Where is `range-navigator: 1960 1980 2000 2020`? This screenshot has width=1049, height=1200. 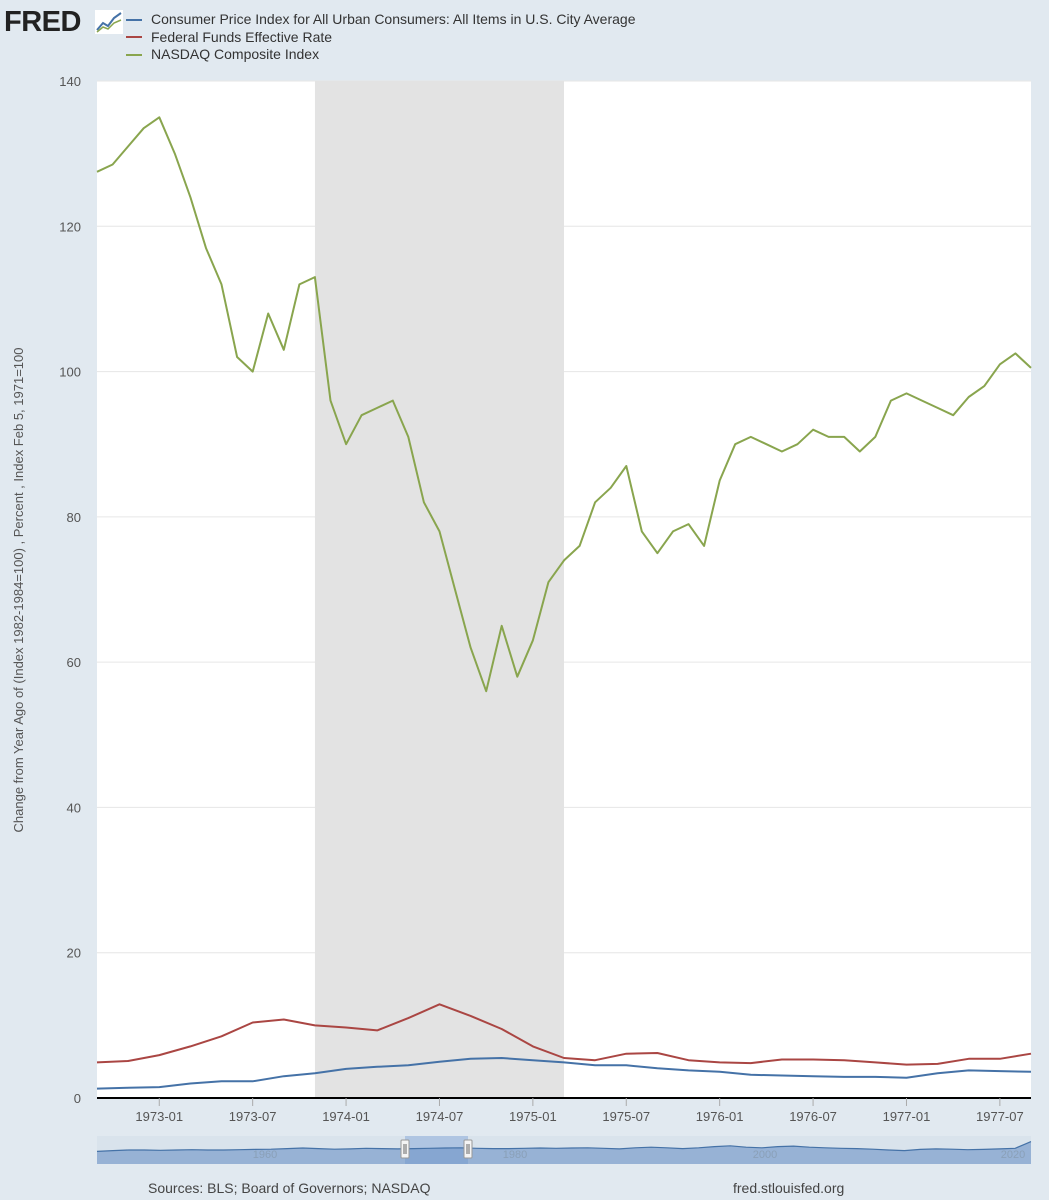
range-navigator: 1960 1980 2000 2020 is located at coordinates (564, 1150).